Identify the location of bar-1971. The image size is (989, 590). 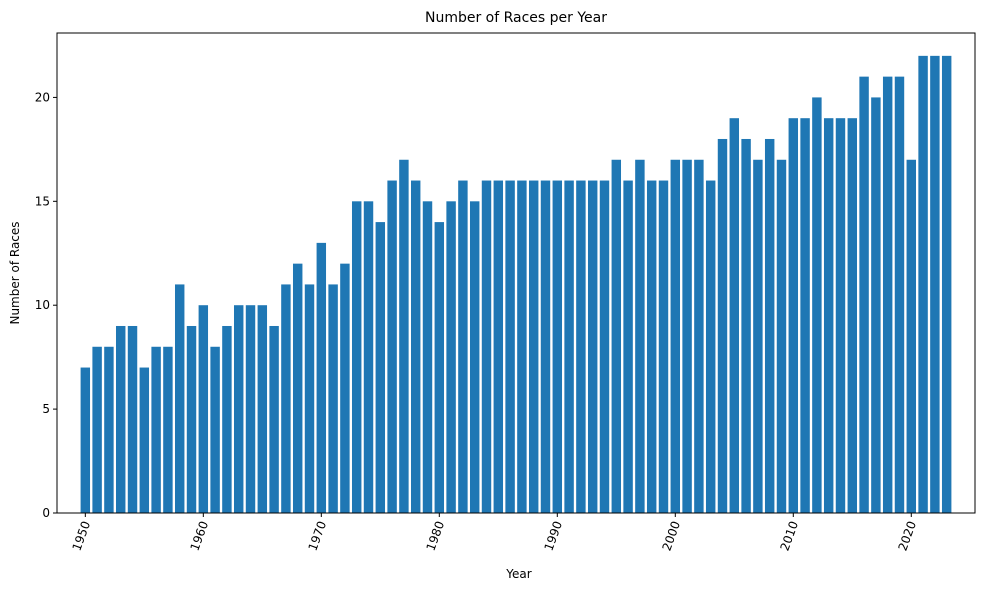
(333, 398).